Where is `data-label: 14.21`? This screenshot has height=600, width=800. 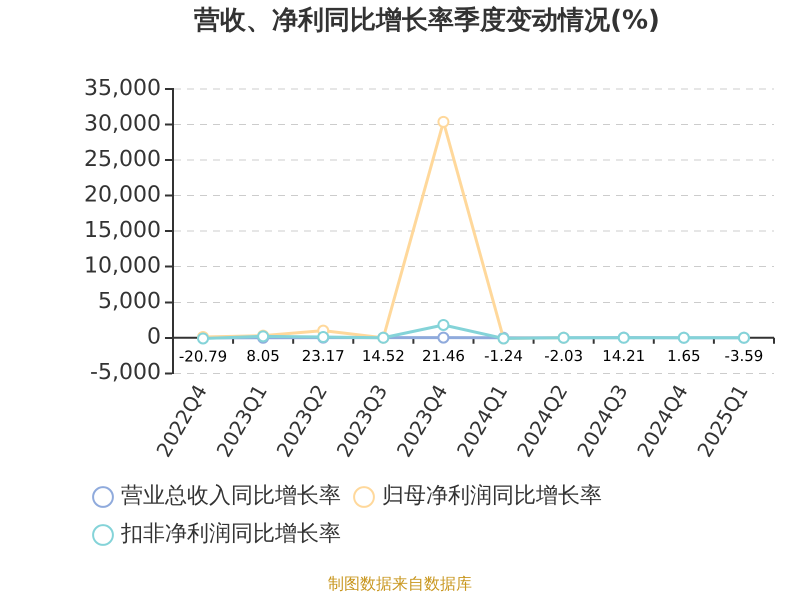 data-label: 14.21 is located at coordinates (624, 356).